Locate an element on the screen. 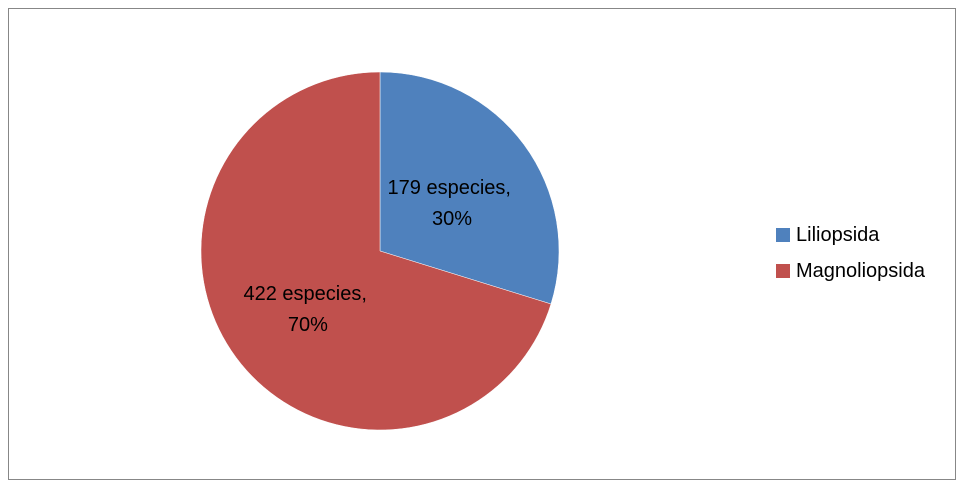 The image size is (958, 482). data-label-liliopsida-count: 179 especies, is located at coordinates (449, 188).